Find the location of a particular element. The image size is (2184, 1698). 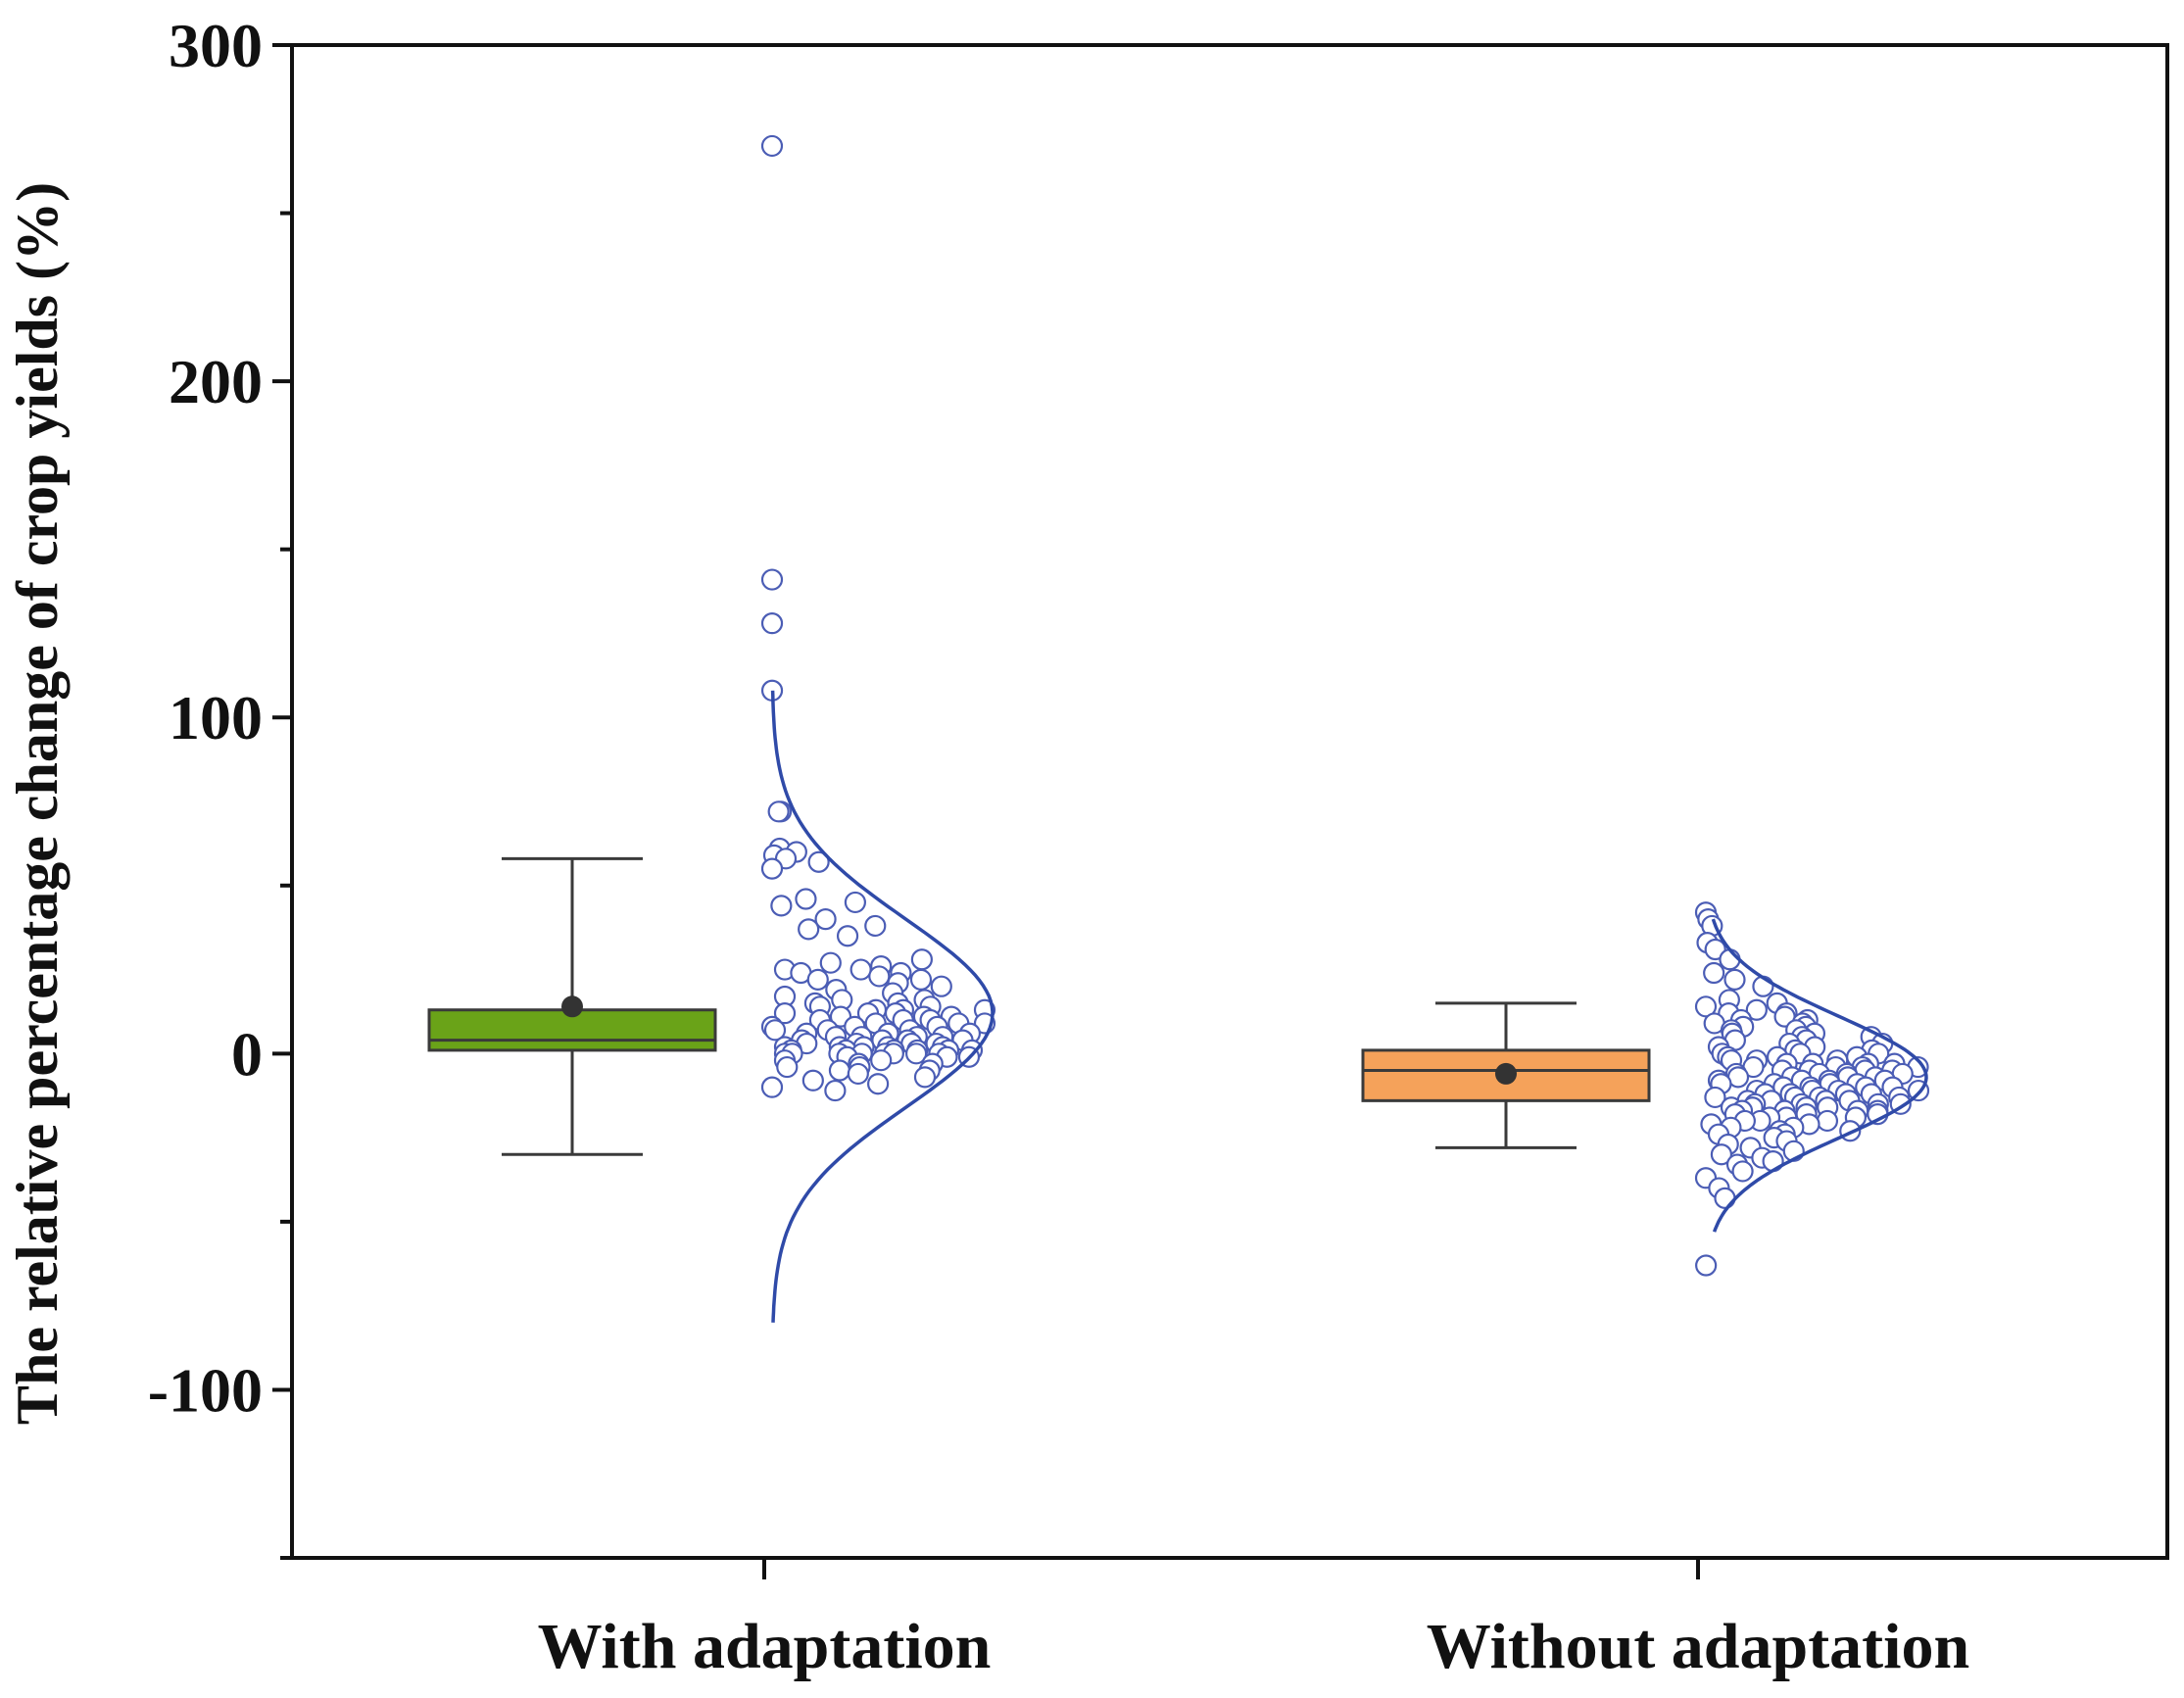

box-layer is located at coordinates (1039, 1006).